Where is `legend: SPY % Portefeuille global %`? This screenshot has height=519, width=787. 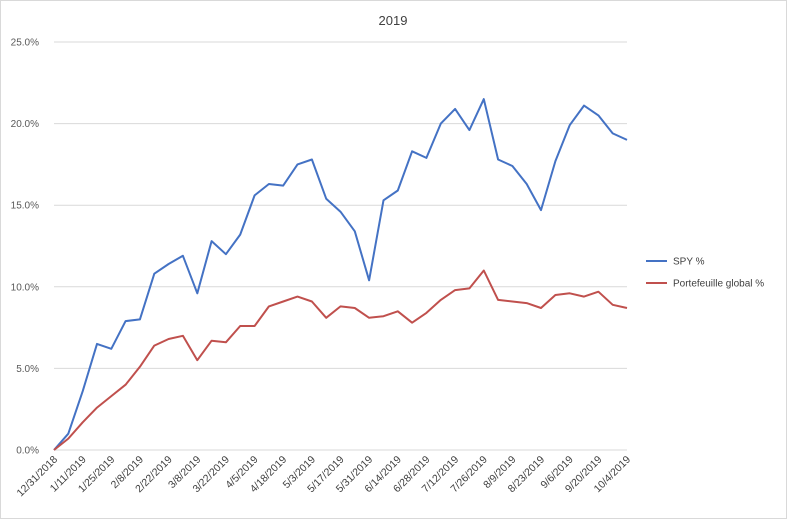 legend: SPY % Portefeuille global % is located at coordinates (705, 273).